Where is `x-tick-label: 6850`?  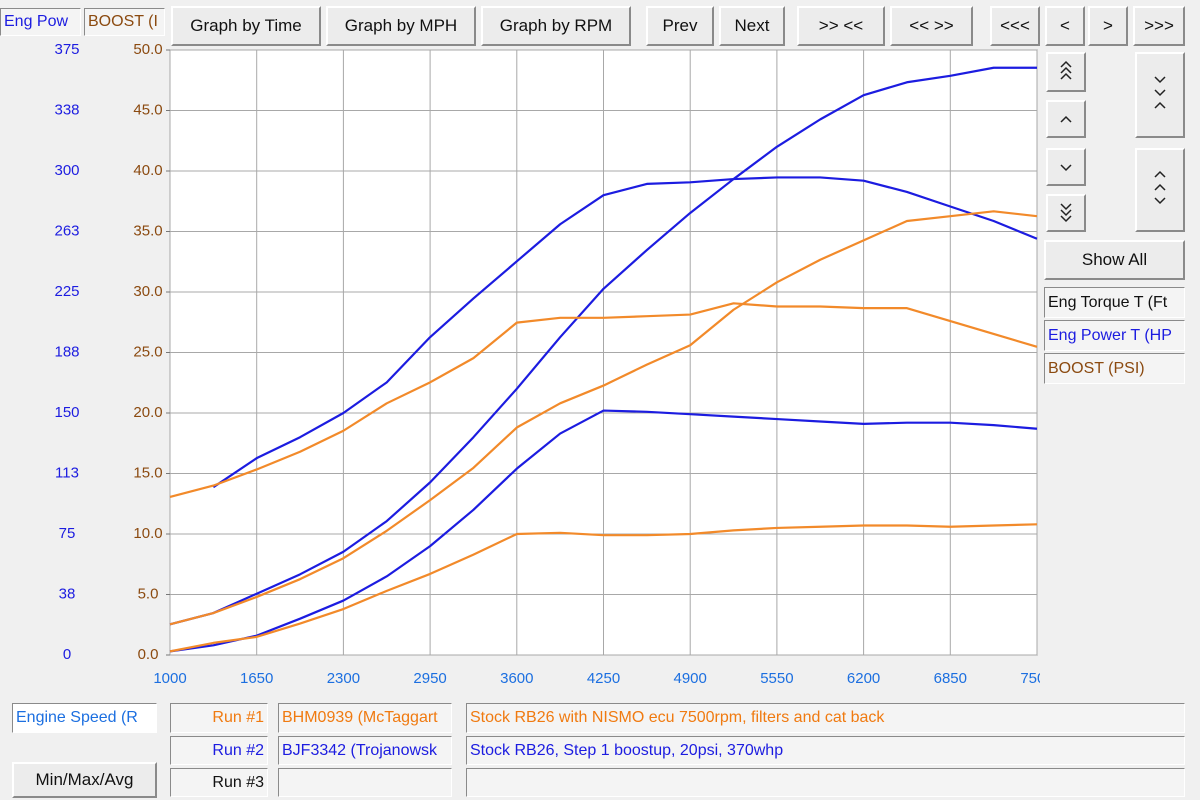 x-tick-label: 6850 is located at coordinates (950, 678).